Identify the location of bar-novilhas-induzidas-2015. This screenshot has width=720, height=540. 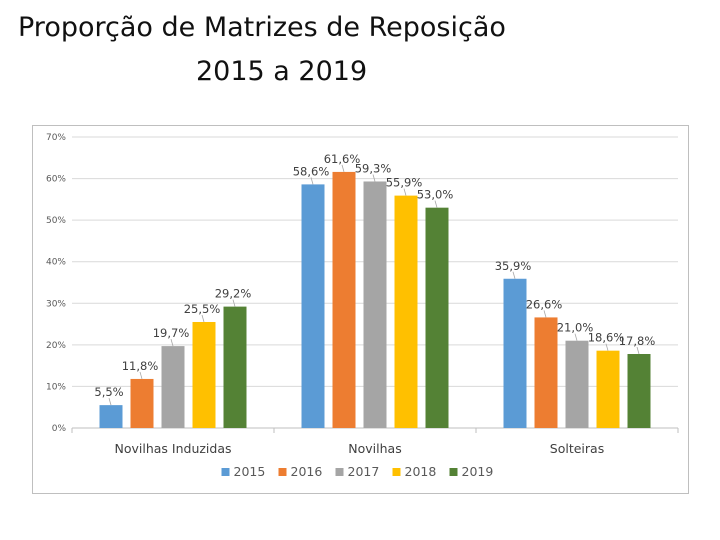
(111, 416).